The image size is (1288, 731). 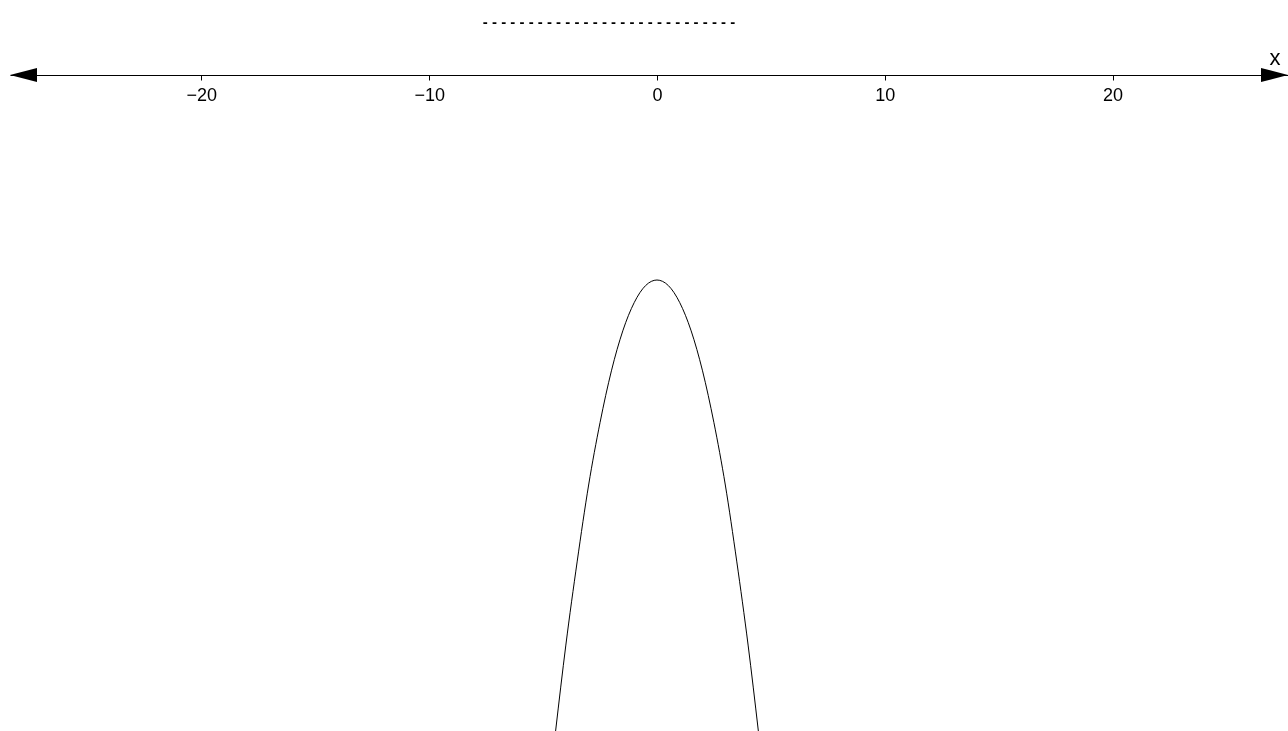 I want to click on x-tick-label: 20, so click(x=1113, y=94).